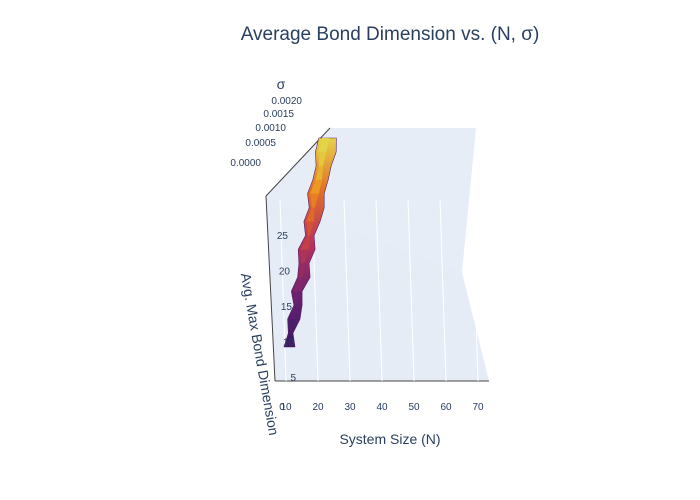 The image size is (700, 500). Describe the element at coordinates (278, 114) in the screenshot. I see `y-tick-label: 0.0015` at that location.